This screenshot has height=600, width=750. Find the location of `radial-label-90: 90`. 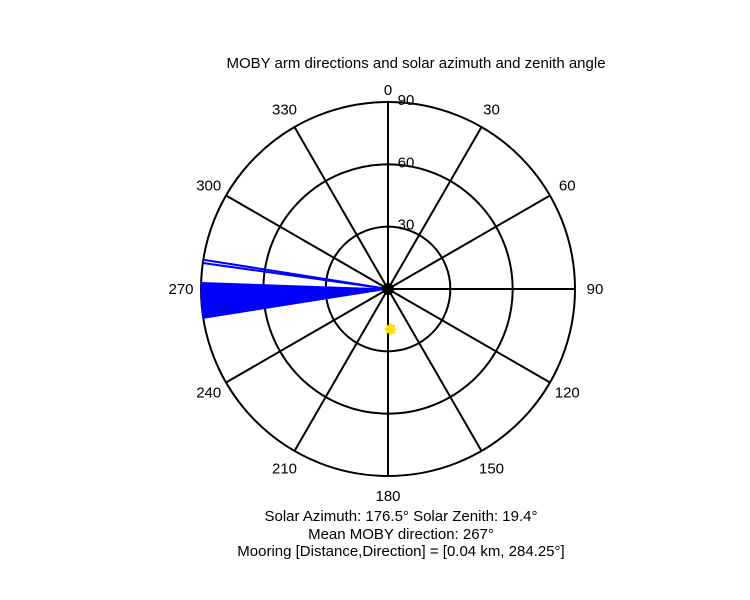

radial-label-90: 90 is located at coordinates (406, 100).